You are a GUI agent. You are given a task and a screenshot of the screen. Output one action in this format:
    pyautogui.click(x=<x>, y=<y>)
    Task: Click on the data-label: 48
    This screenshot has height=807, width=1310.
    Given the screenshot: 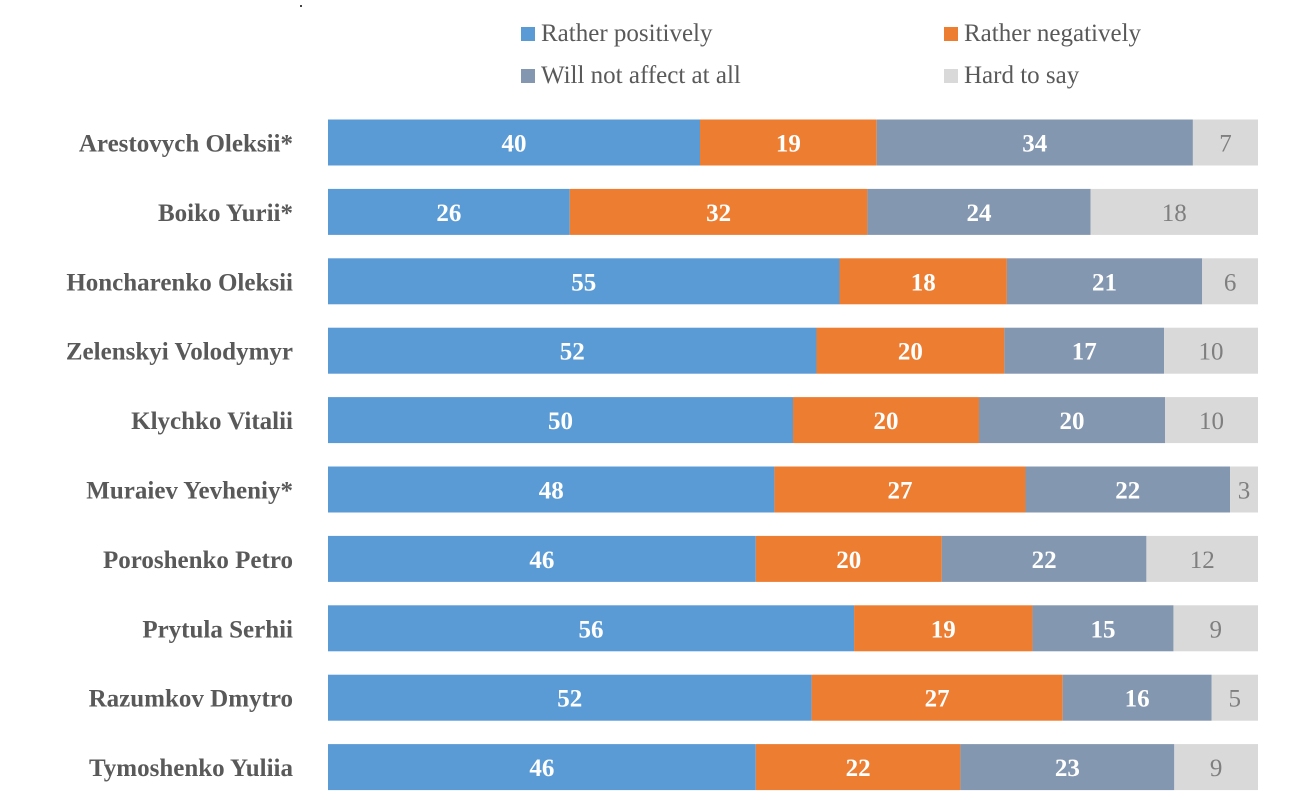 What is the action you would take?
    pyautogui.click(x=551, y=491)
    